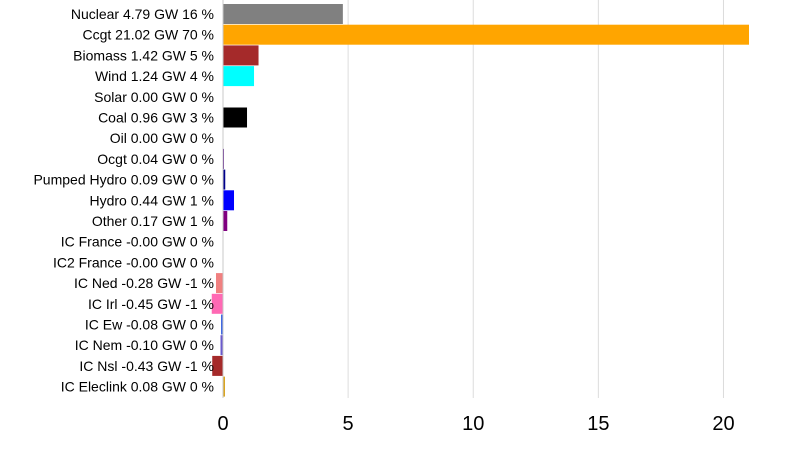  Describe the element at coordinates (149, 325) in the screenshot. I see `category-label-15: IC Ew -0.08 GW 0 %` at that location.